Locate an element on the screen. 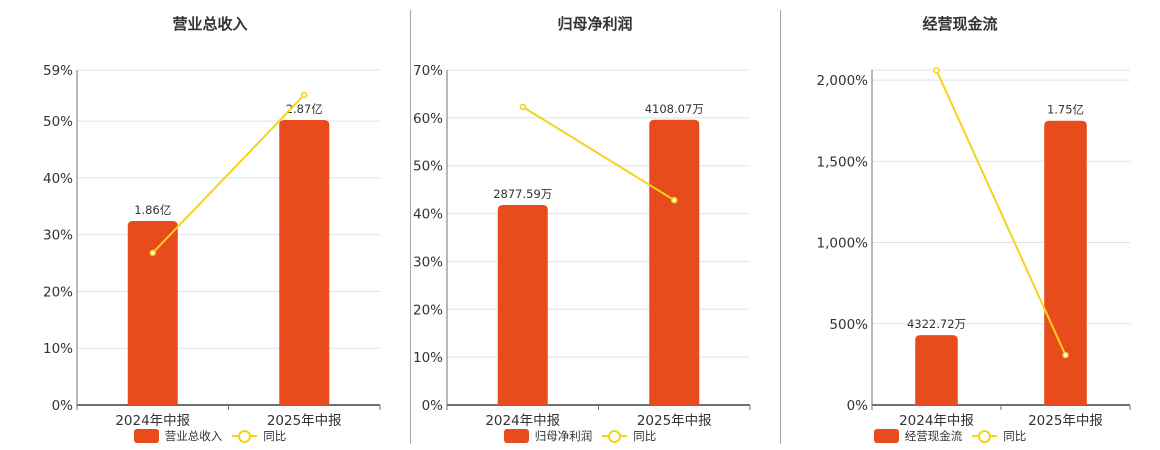  chart-title: 归母净利润 is located at coordinates (595, 24).